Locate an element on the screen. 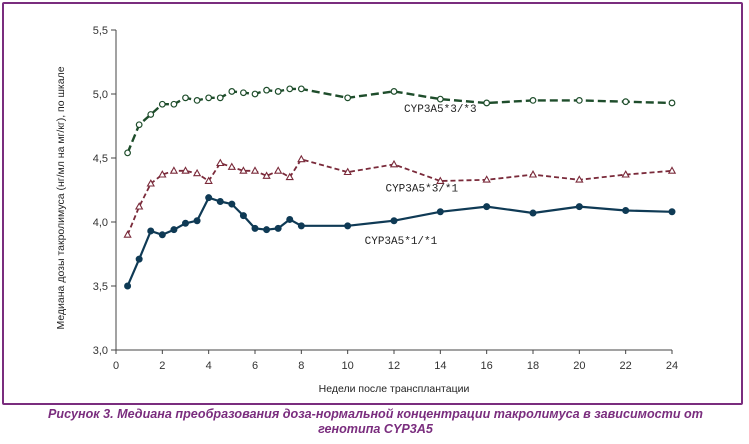 The height and width of the screenshot is (444, 749). y-tick-label: 5,0 is located at coordinates (100, 95).